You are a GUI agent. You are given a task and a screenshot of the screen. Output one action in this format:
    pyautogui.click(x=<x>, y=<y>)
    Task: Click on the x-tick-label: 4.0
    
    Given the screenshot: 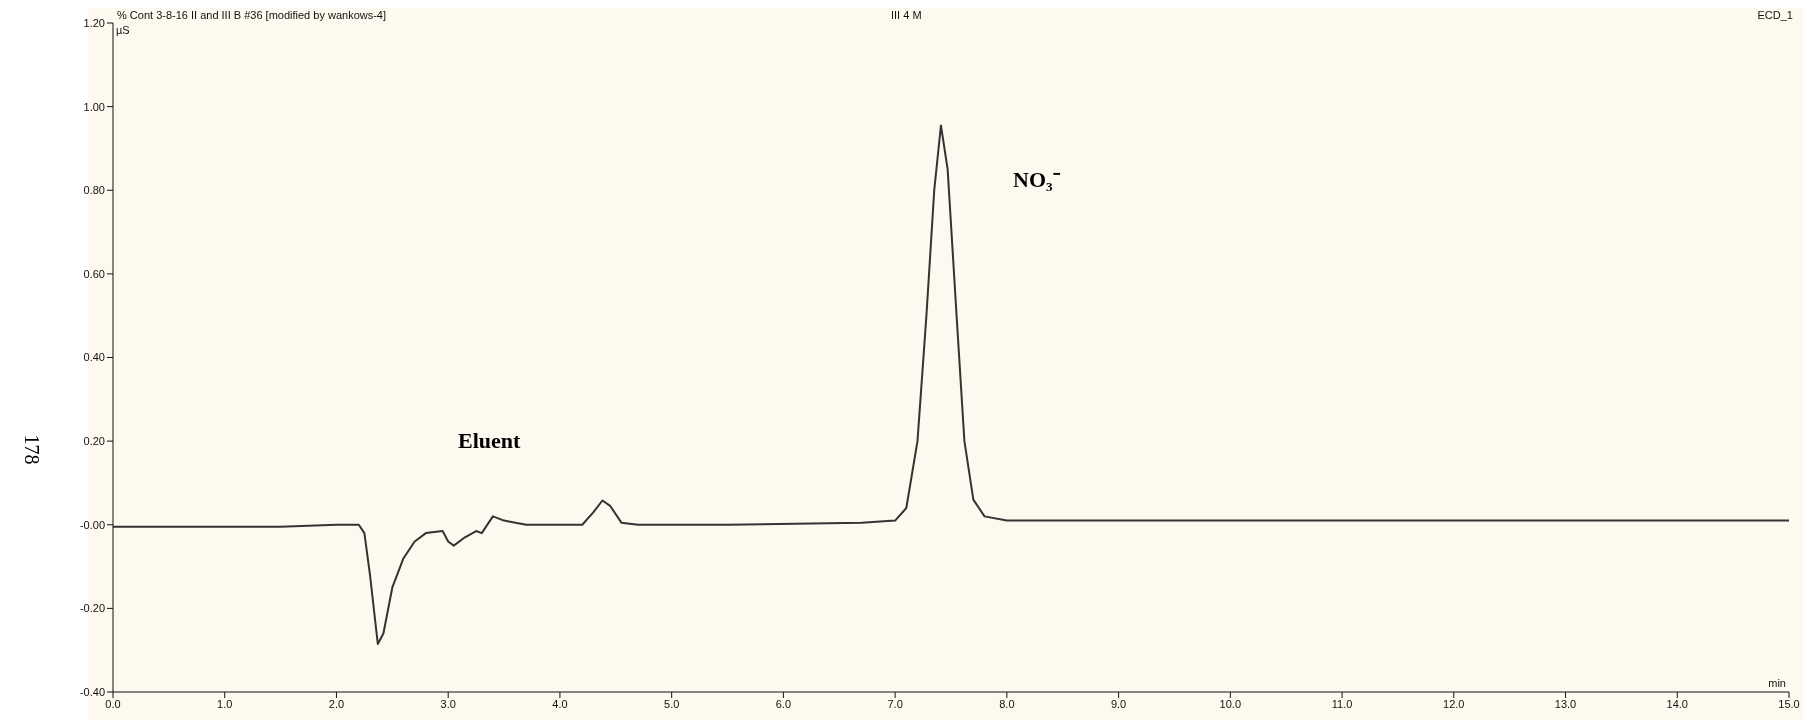 What is the action you would take?
    pyautogui.click(x=560, y=703)
    